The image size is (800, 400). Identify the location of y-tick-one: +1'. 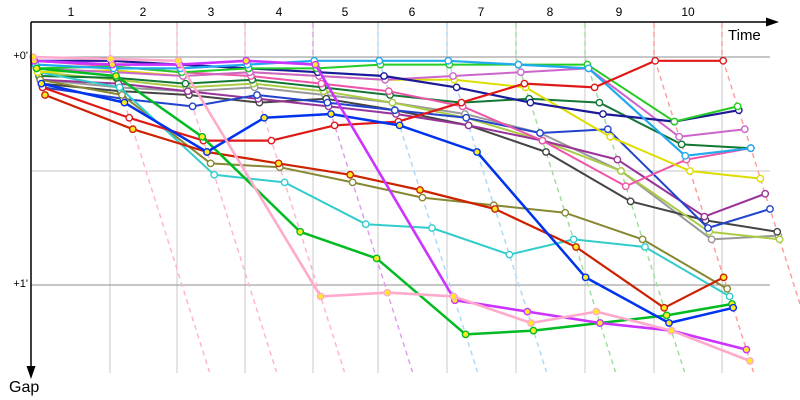
(20, 284).